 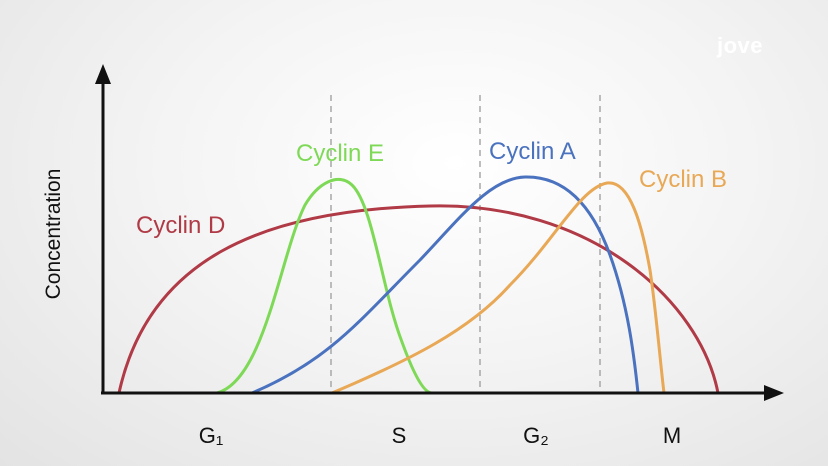 What do you see at coordinates (532, 151) in the screenshot?
I see `label-cyclin-a: Cyclin A` at bounding box center [532, 151].